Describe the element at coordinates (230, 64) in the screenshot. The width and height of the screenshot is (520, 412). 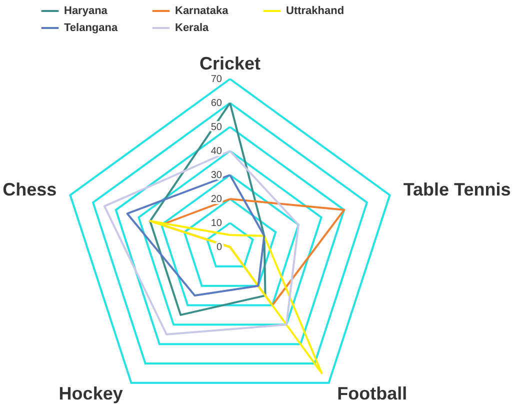
I see `spoke-label: Cricket` at that location.